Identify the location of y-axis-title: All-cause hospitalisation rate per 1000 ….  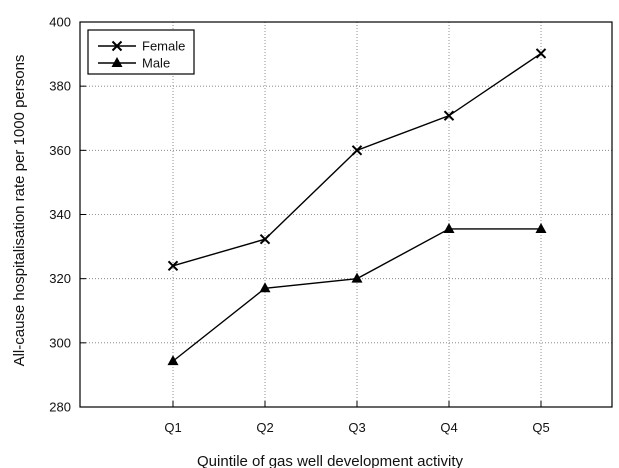
(19, 211).